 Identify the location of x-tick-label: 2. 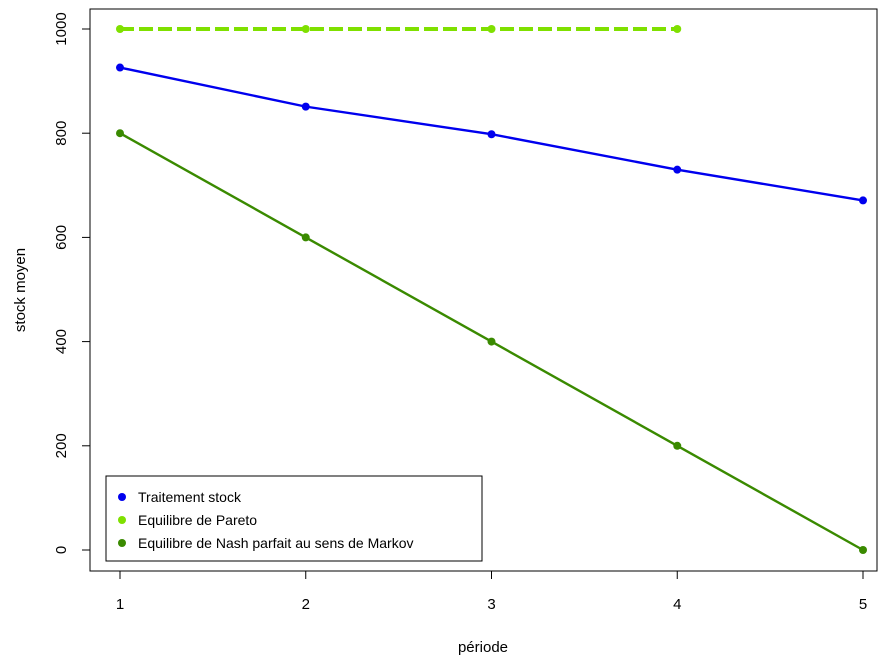
(306, 604).